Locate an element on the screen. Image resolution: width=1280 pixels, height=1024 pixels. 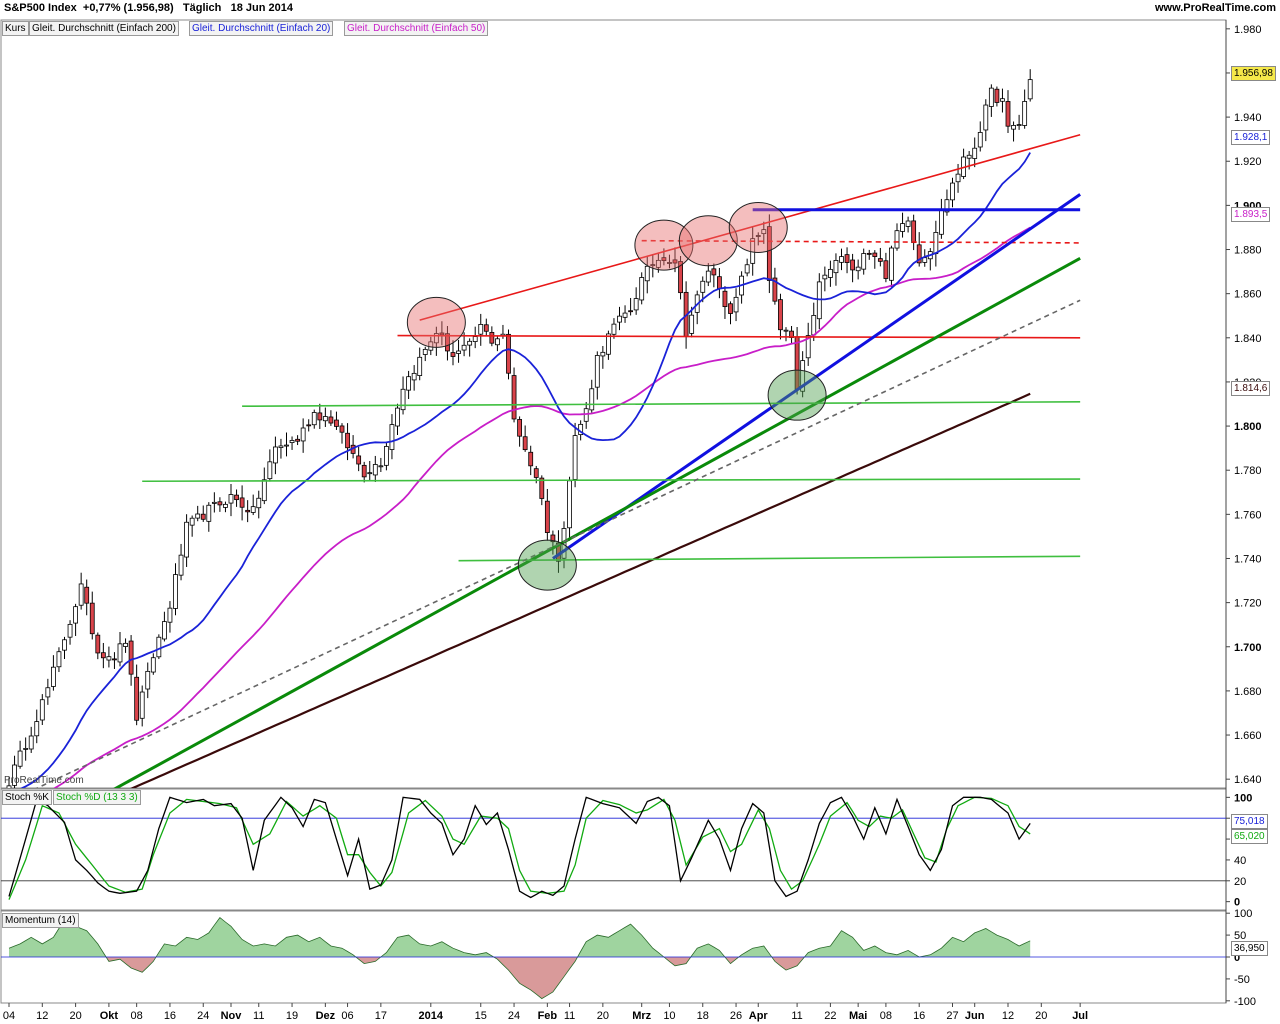
x-tick-label: Jul is located at coordinates (1080, 1016).